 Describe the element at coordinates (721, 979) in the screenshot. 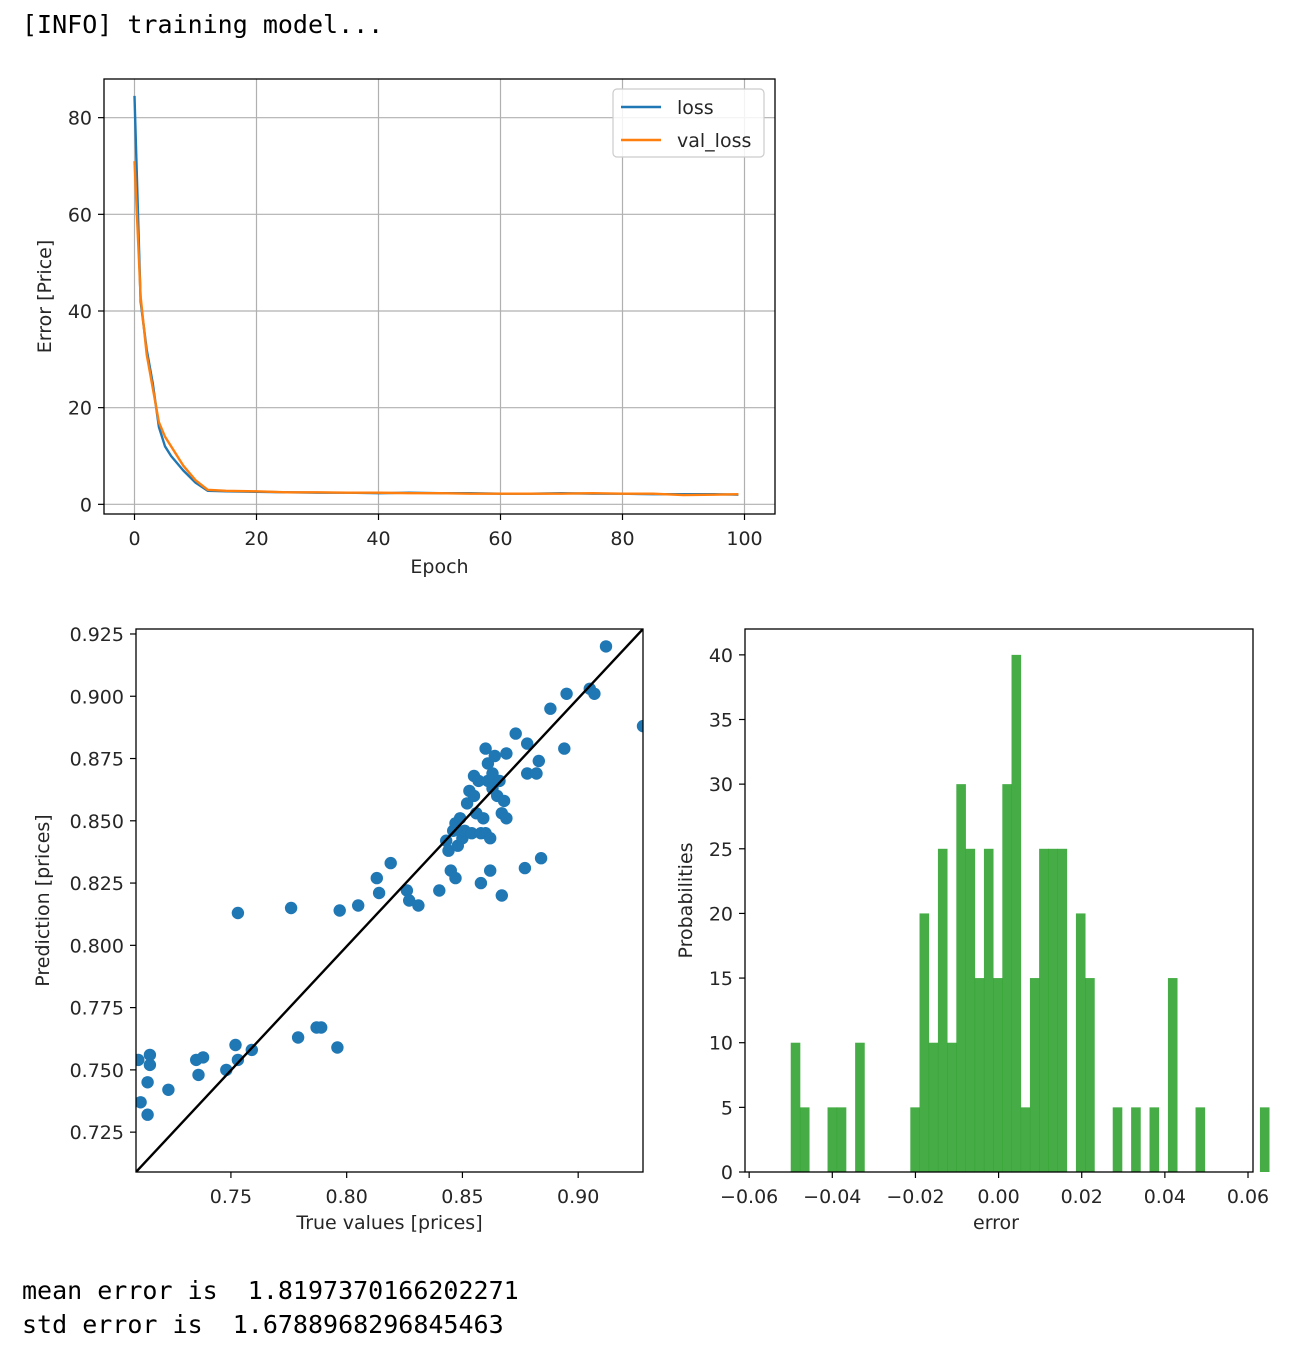

I see `y-tick-label: 15` at that location.